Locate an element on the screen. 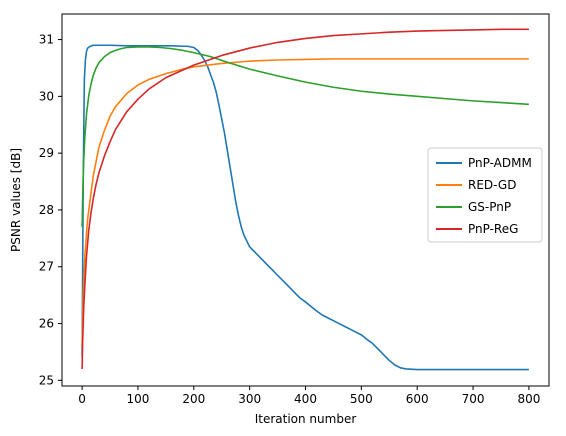 This screenshot has height=436, width=566. legend: PnP-ADMM RED-GD GS-PnP PnP-ReG is located at coordinates (485, 195).